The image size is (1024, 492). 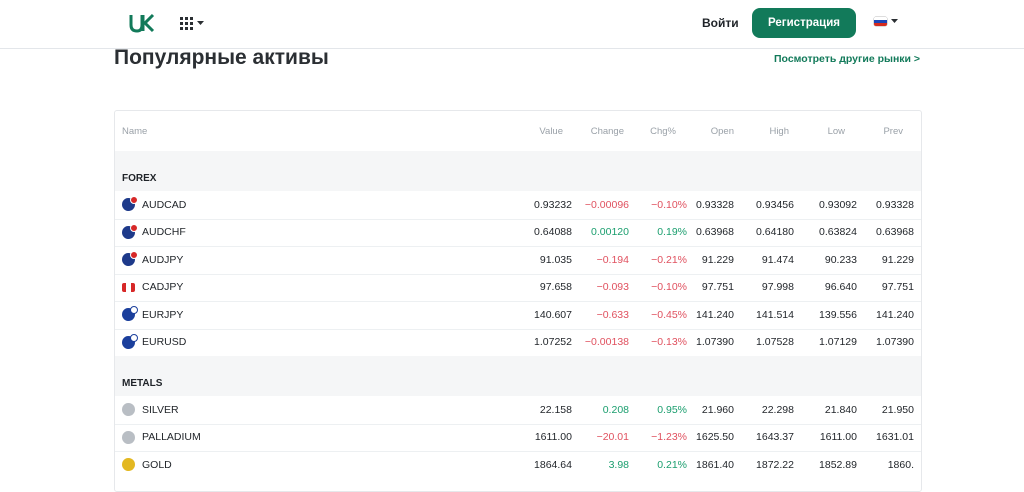 I want to click on prev-cell: 0.93328, so click(x=895, y=204).